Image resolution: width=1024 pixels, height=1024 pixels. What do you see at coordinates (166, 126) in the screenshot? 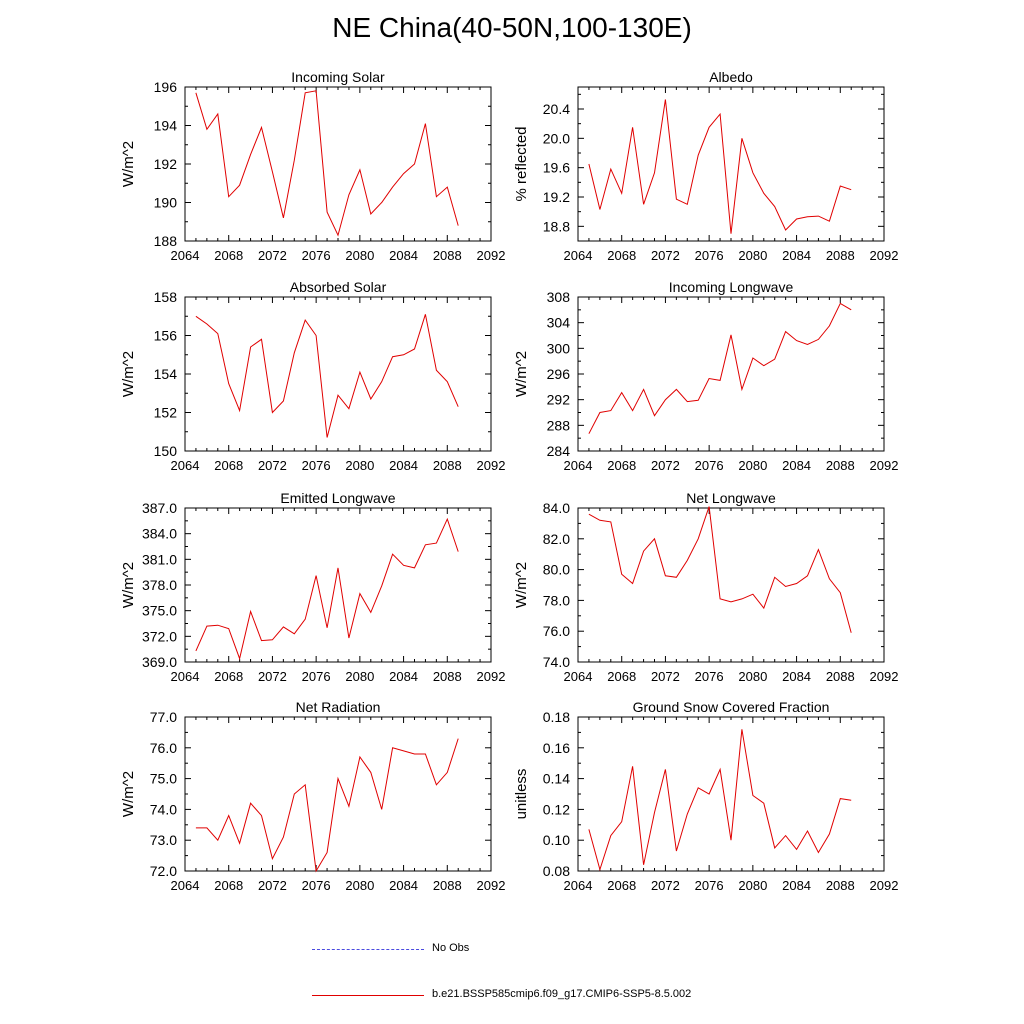
I see `y-tick-label: 194` at bounding box center [166, 126].